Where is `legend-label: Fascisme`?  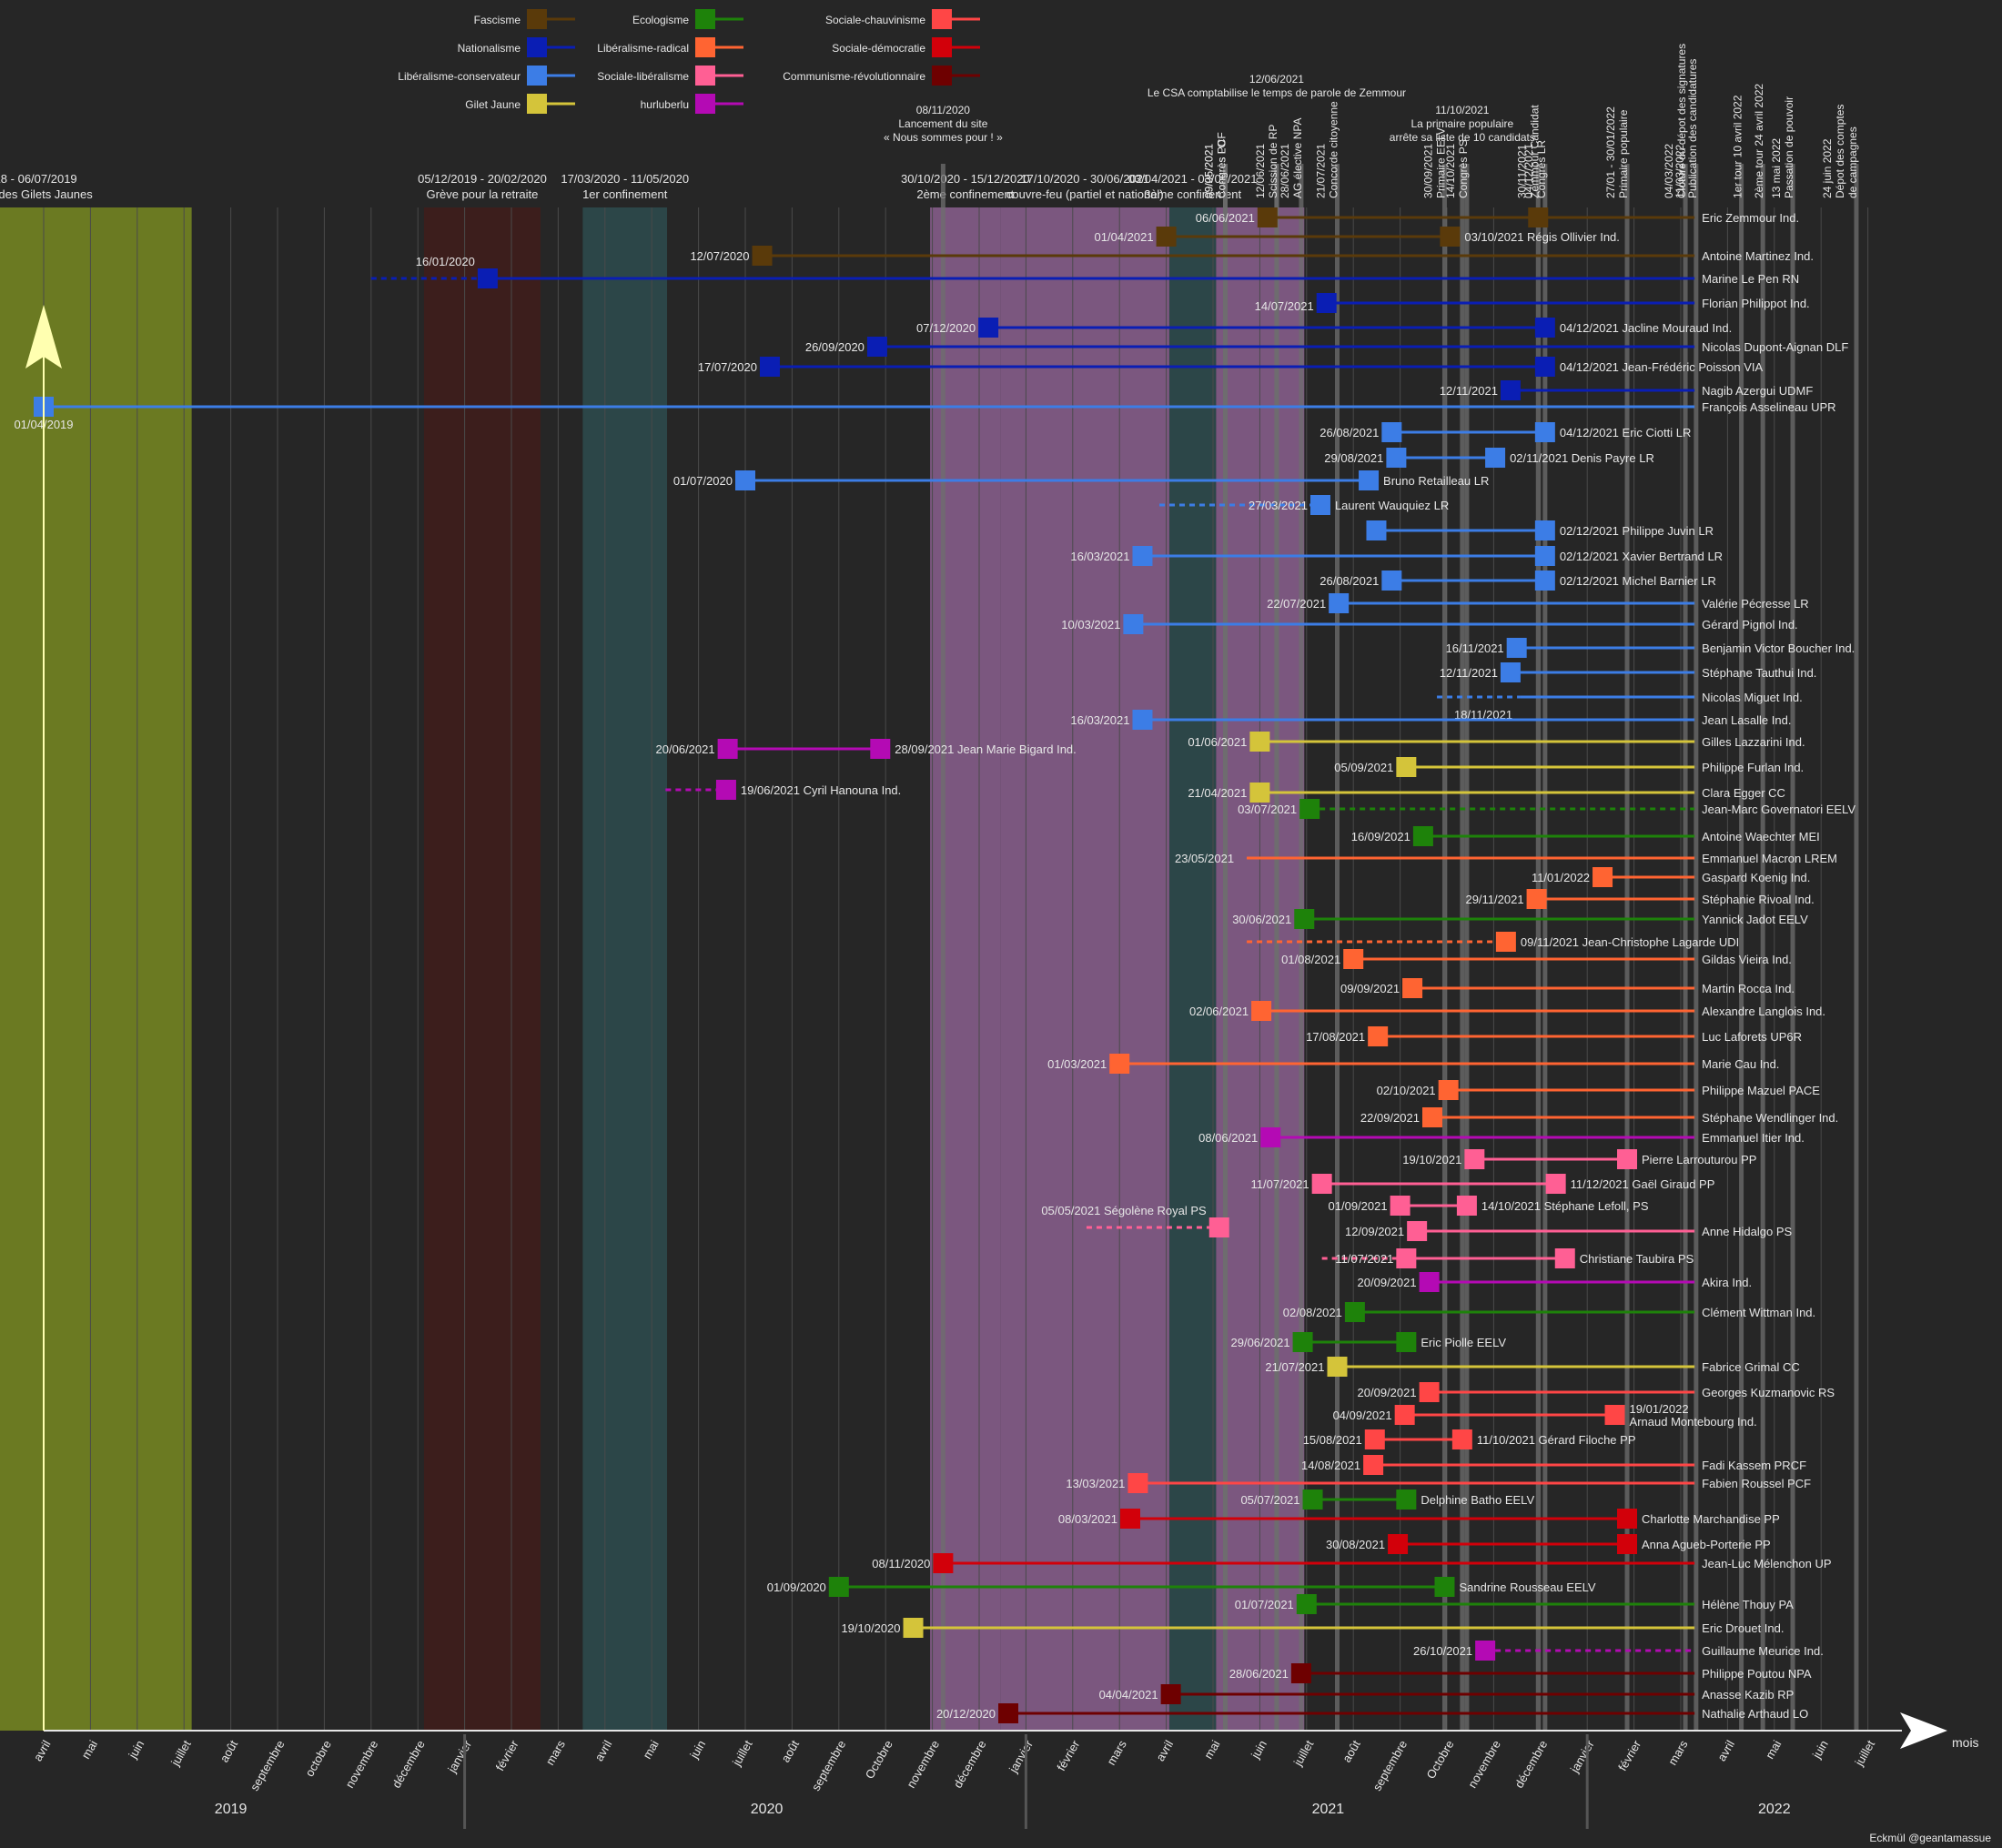 legend-label: Fascisme is located at coordinates (497, 20).